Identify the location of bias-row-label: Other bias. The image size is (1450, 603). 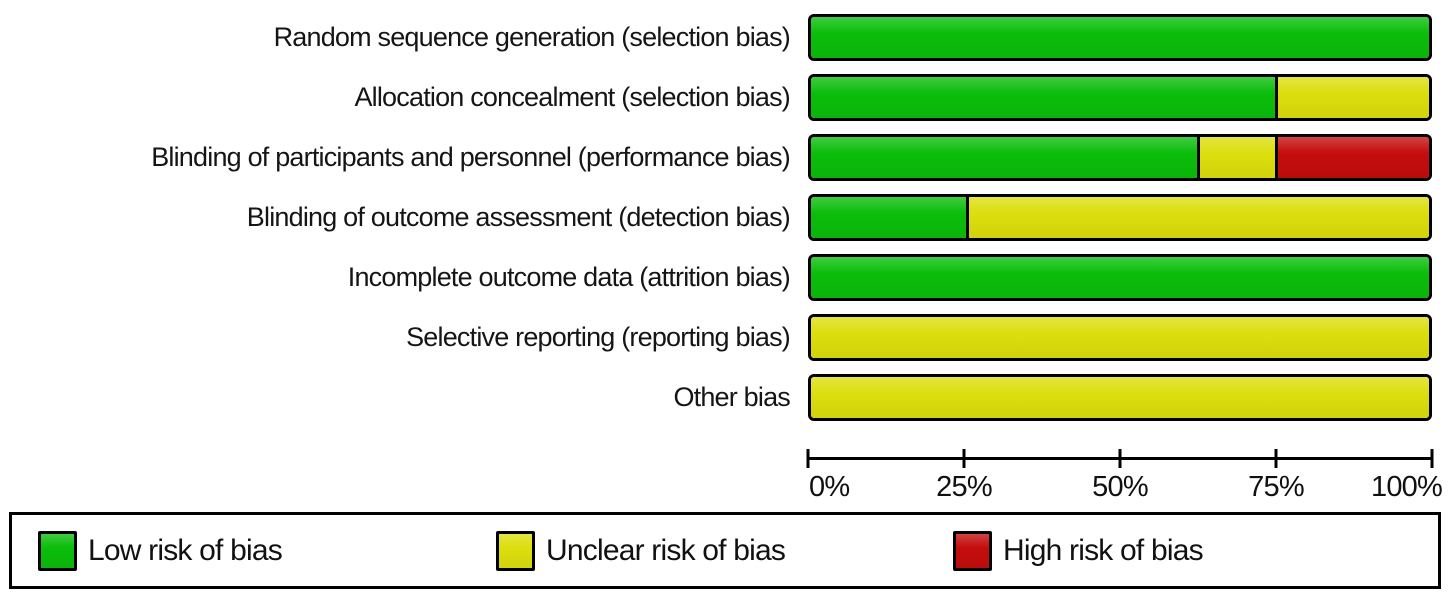
(731, 397).